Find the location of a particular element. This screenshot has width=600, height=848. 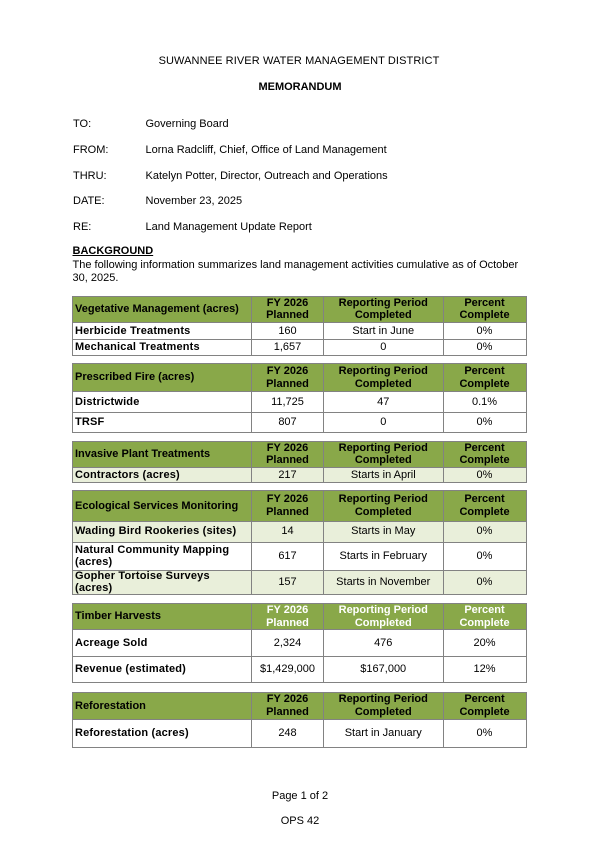

page-number: Page 1 of 2 is located at coordinates (300, 795).